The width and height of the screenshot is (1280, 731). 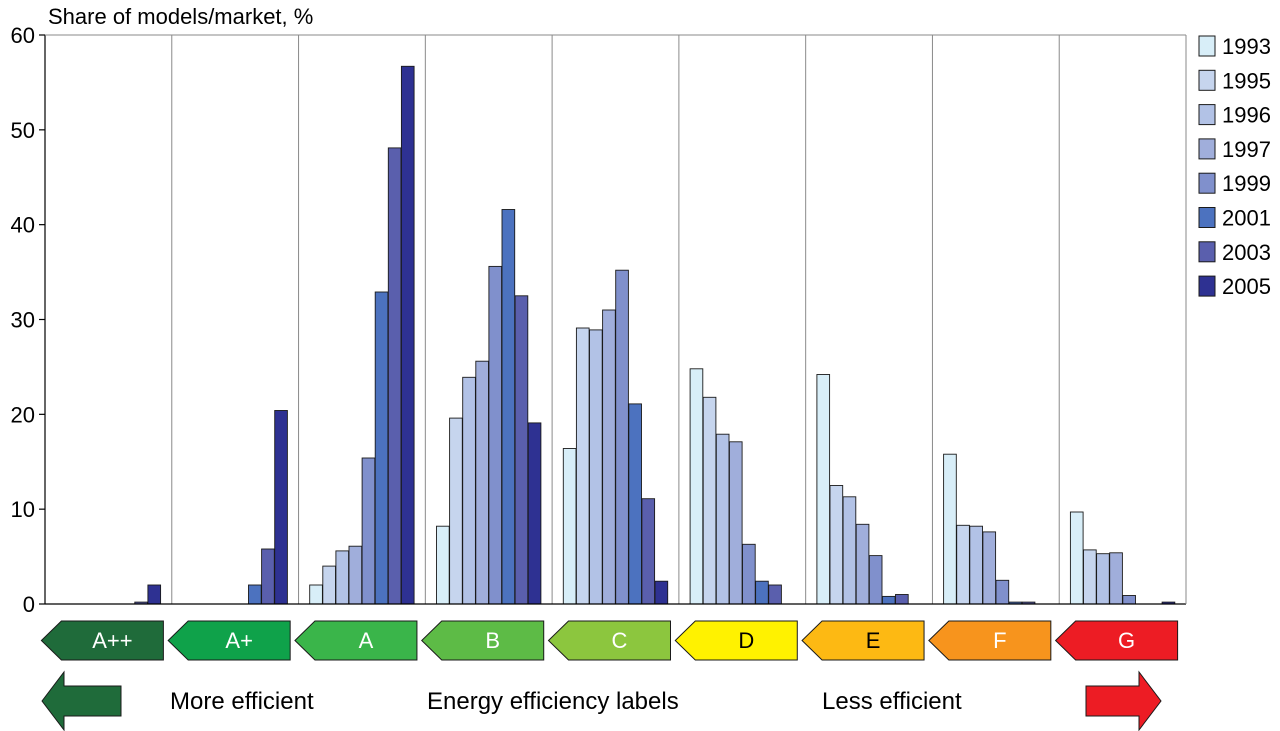 What do you see at coordinates (342, 577) in the screenshot?
I see `bar-A-1996` at bounding box center [342, 577].